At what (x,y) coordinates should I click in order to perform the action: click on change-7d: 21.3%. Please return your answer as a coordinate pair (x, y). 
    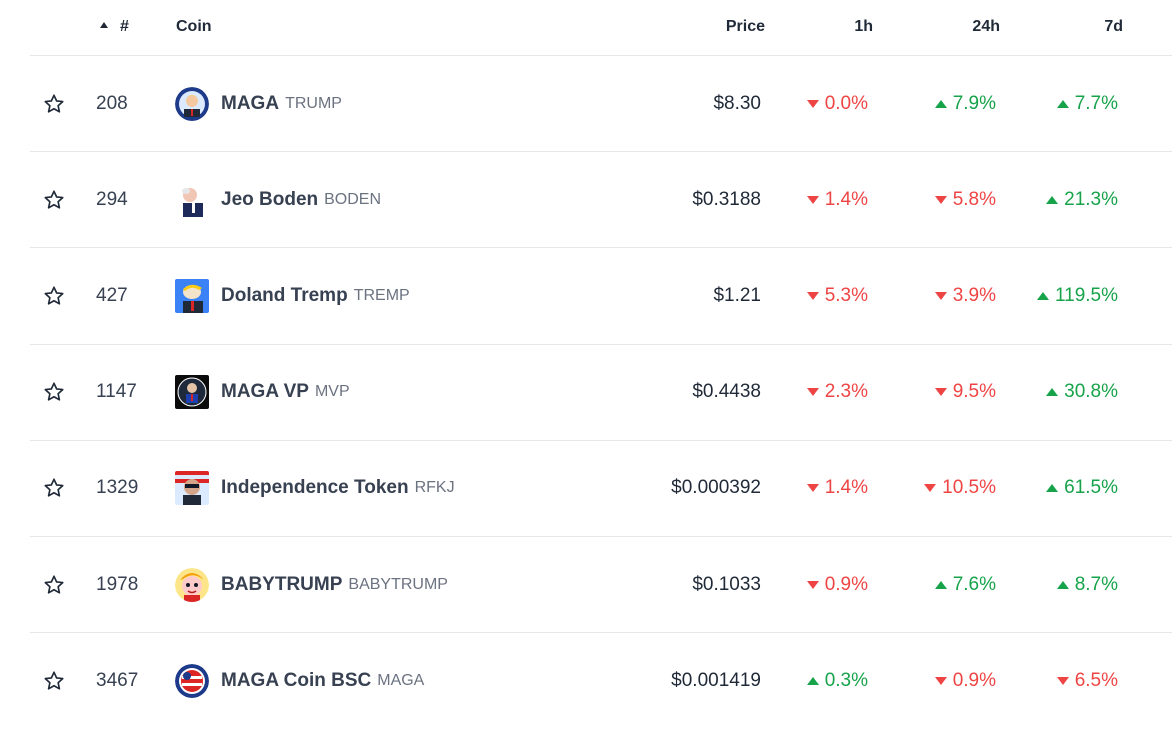
    Looking at the image, I should click on (1082, 200).